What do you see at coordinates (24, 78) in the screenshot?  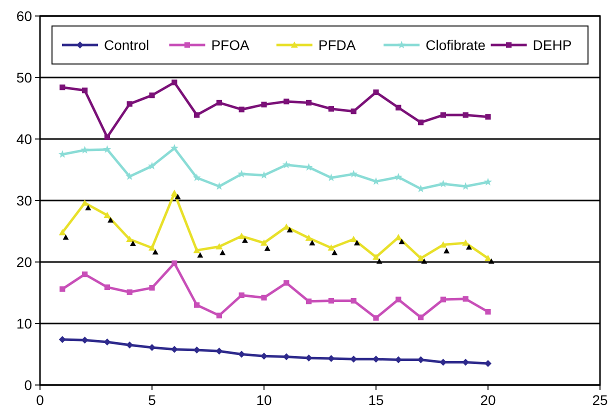 I see `y-tick-label: 50` at bounding box center [24, 78].